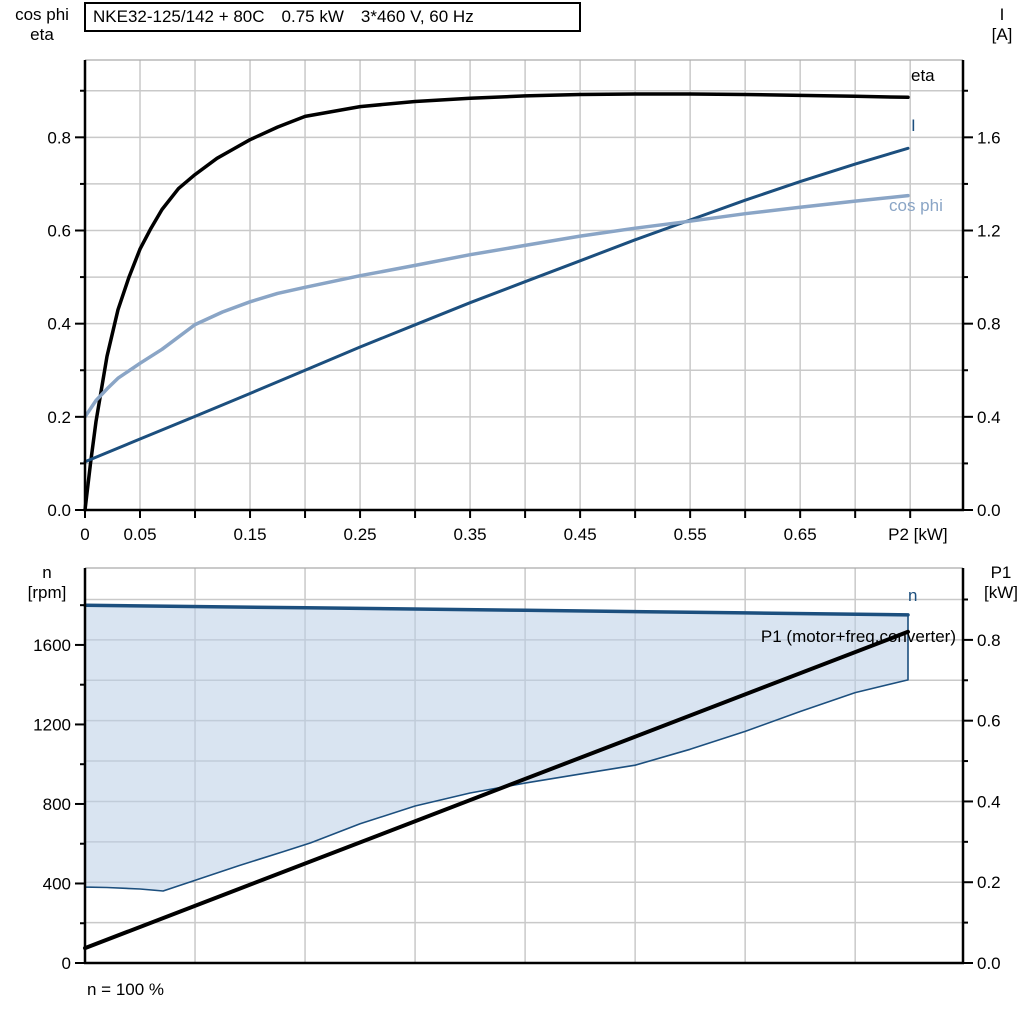  What do you see at coordinates (989, 230) in the screenshot?
I see `top-chart-right-tick-label: 1.2` at bounding box center [989, 230].